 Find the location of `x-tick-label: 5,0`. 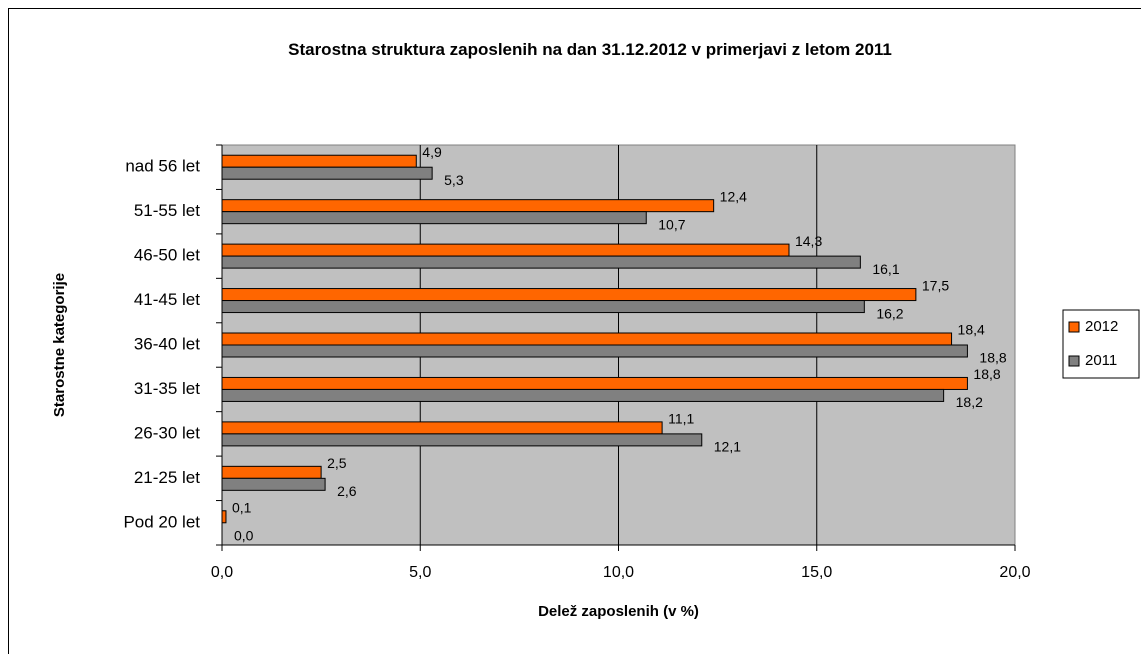

x-tick-label: 5,0 is located at coordinates (420, 572).